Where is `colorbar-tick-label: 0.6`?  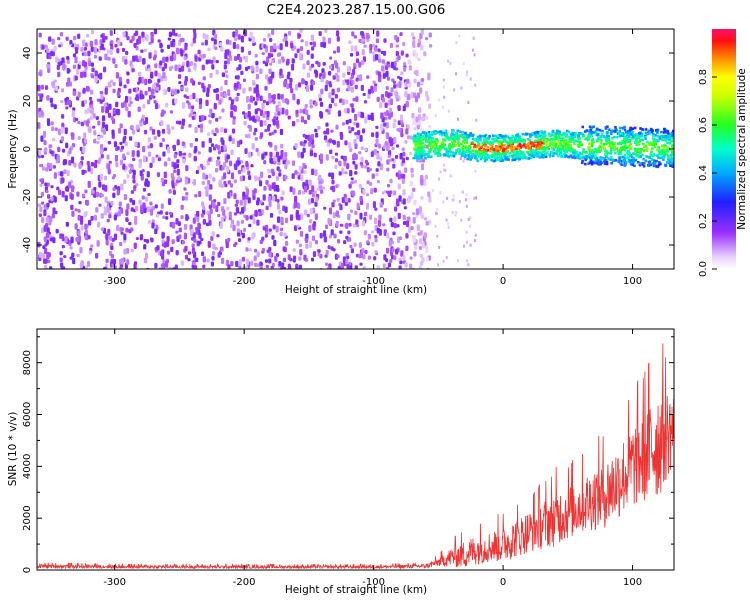 colorbar-tick-label: 0.6 is located at coordinates (703, 125).